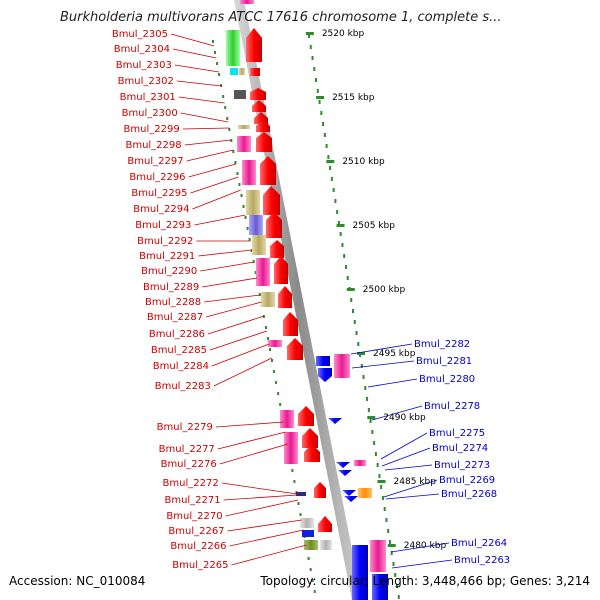  Describe the element at coordinates (200, 565) in the screenshot. I see `gene-label-left: Bmul_2265` at that location.